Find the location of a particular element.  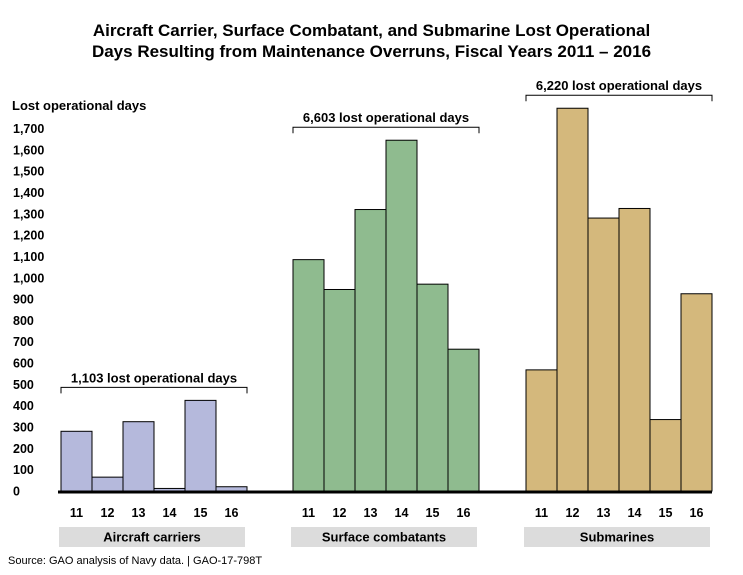

y-tick-label: 400 is located at coordinates (23, 406).